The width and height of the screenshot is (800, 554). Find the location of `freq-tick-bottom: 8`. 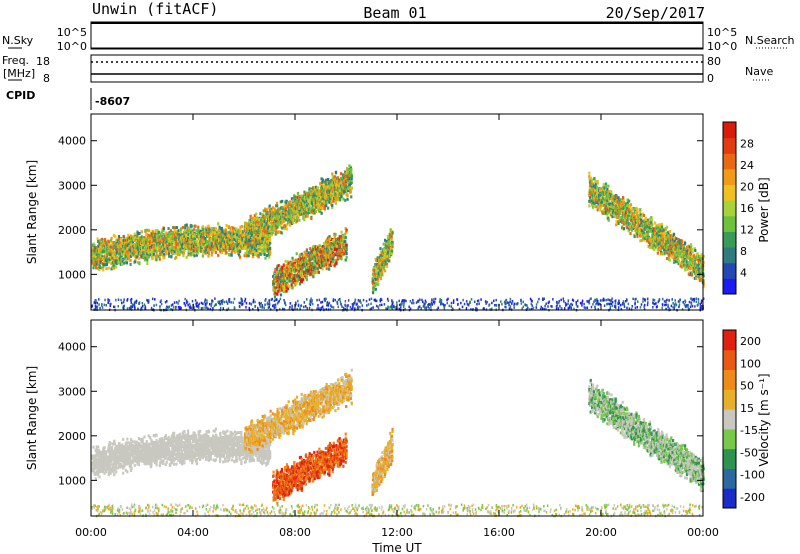

freq-tick-bottom: 8 is located at coordinates (46, 78).